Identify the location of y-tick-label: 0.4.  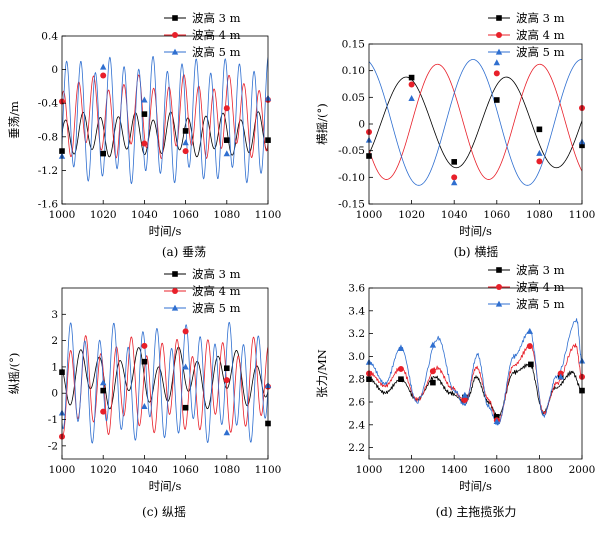
(49, 37).